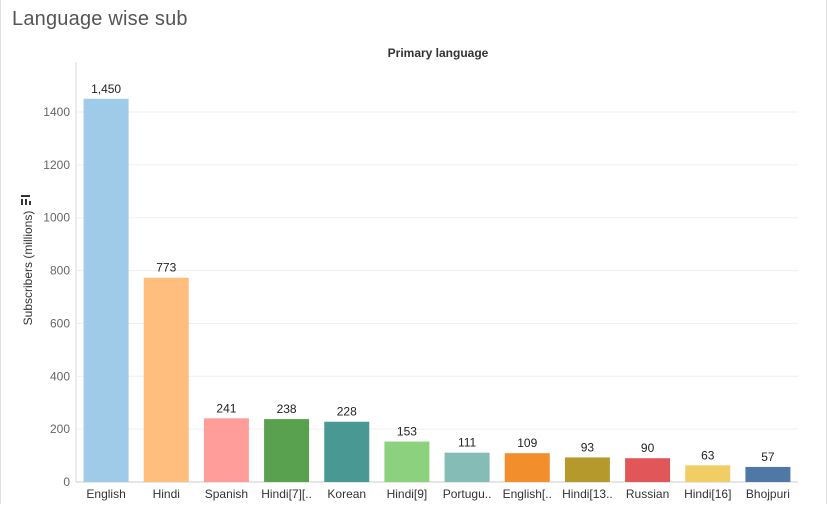 Image resolution: width=827 pixels, height=506 pixels. Describe the element at coordinates (527, 494) in the screenshot. I see `x-category-label: English[..` at that location.